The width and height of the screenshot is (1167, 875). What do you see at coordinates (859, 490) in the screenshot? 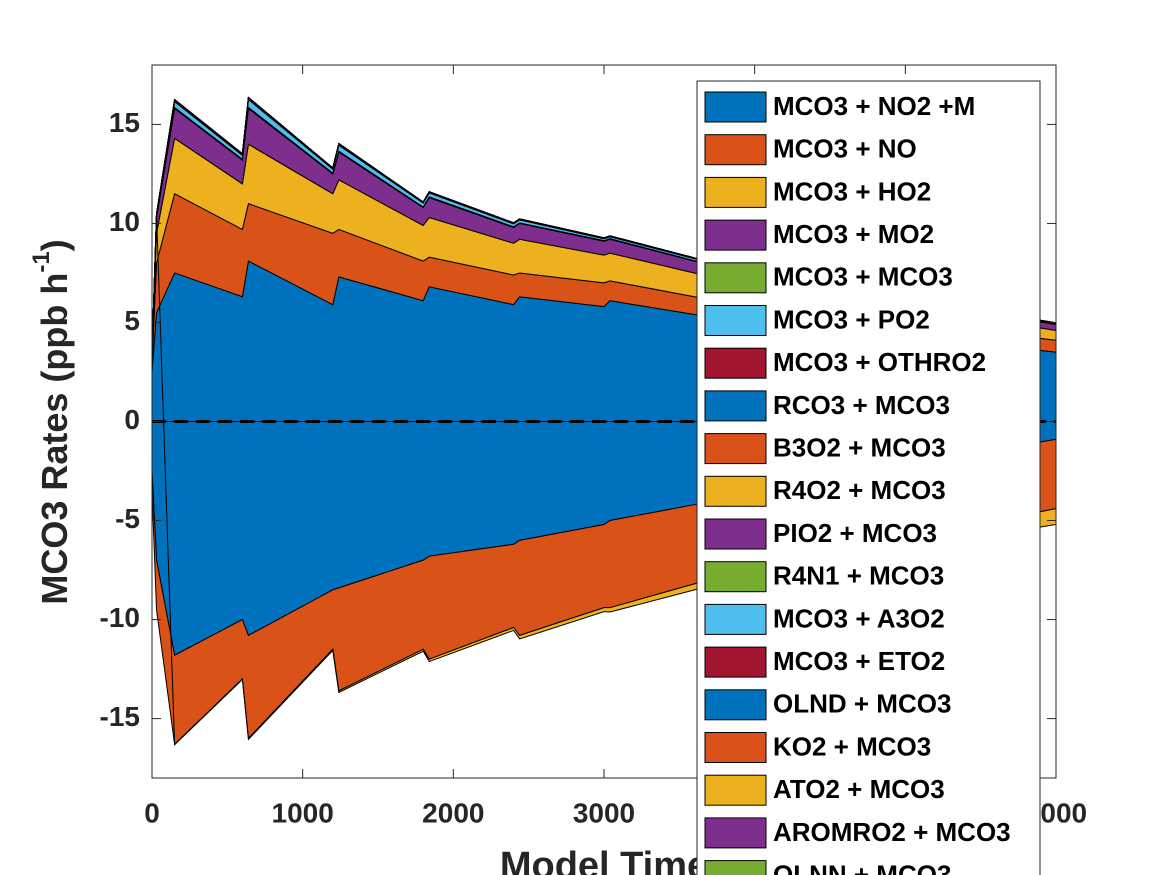
I see `legend-label: R4O2 + MCO3` at bounding box center [859, 490].